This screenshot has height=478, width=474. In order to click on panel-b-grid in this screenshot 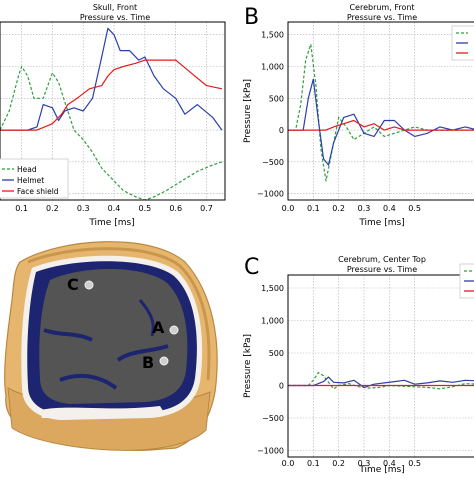, I will do `click(380, 111)`.